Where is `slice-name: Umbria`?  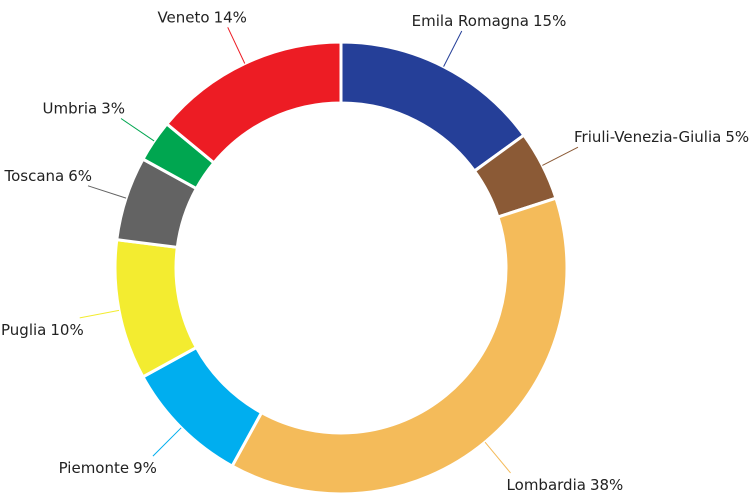 slice-name: Umbria is located at coordinates (70, 108).